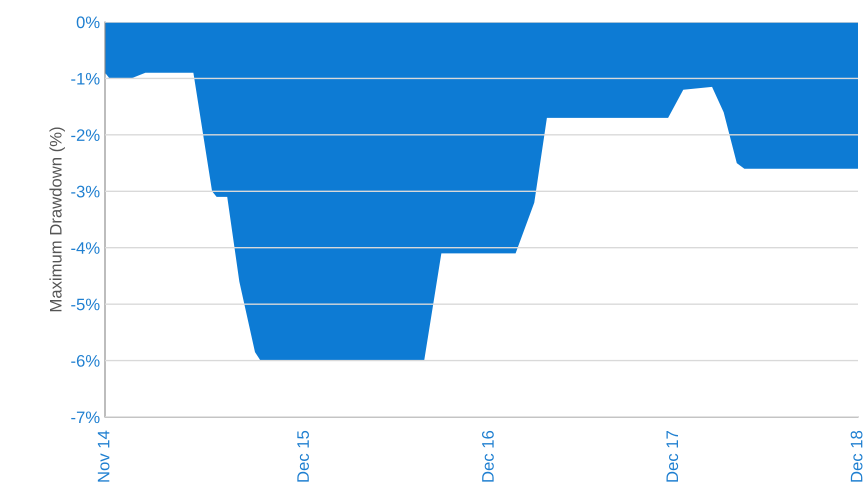 Image resolution: width=867 pixels, height=497 pixels. Describe the element at coordinates (488, 456) in the screenshot. I see `x-tick-label: Dec 16` at that location.